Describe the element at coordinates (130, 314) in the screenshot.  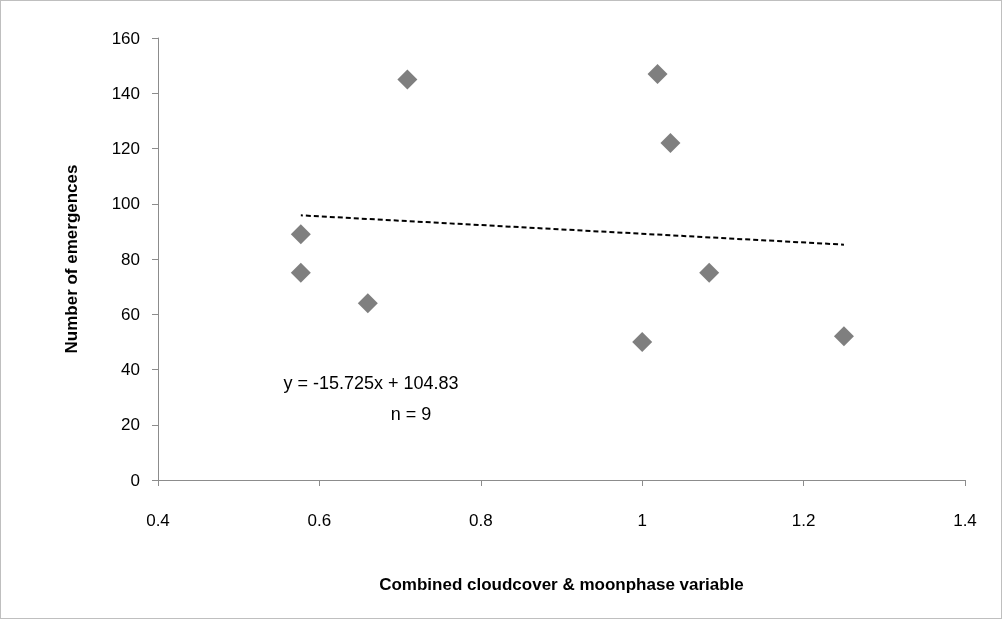
I see `y-tick-label: 60` at that location.